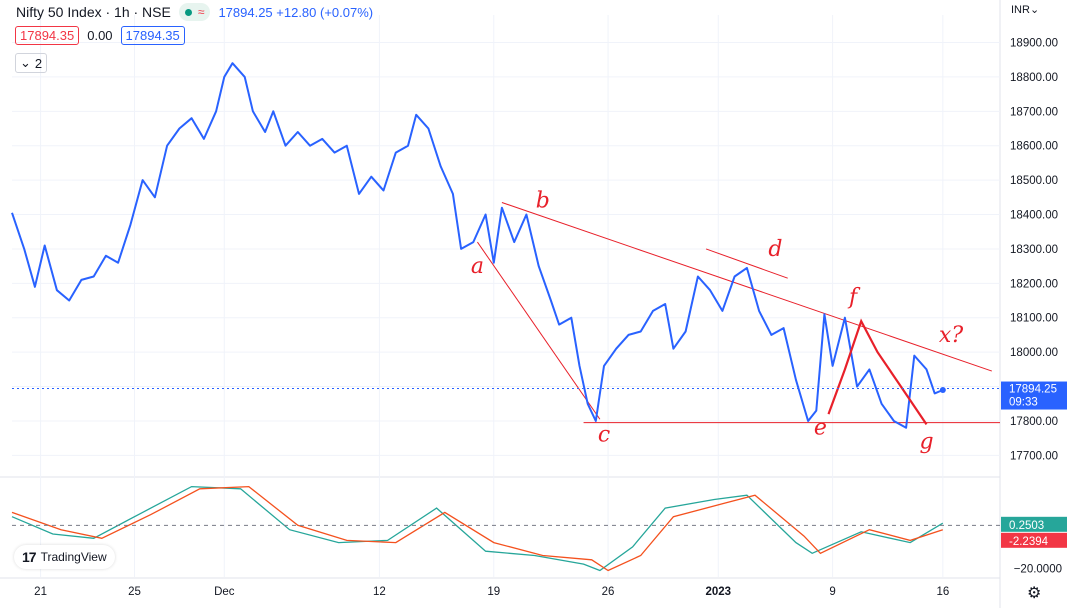 The width and height of the screenshot is (1070, 608). Describe the element at coordinates (1026, 526) in the screenshot. I see `oscillator-fast-badge-value: 0.2503` at that location.